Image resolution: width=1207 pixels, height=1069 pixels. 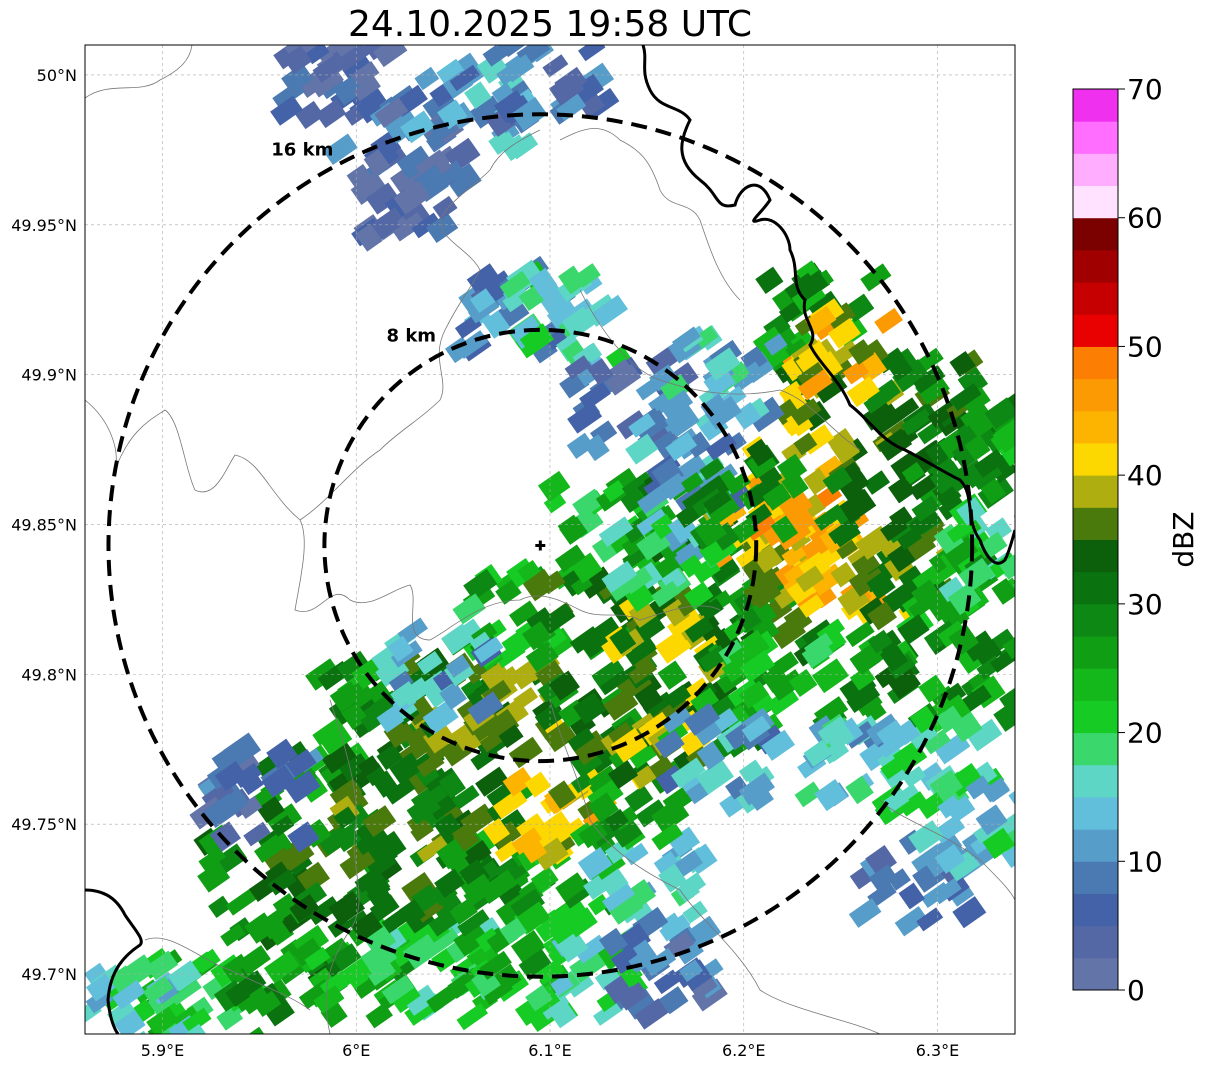 I want to click on lon-tick-label: 6.1°E, so click(x=550, y=1050).